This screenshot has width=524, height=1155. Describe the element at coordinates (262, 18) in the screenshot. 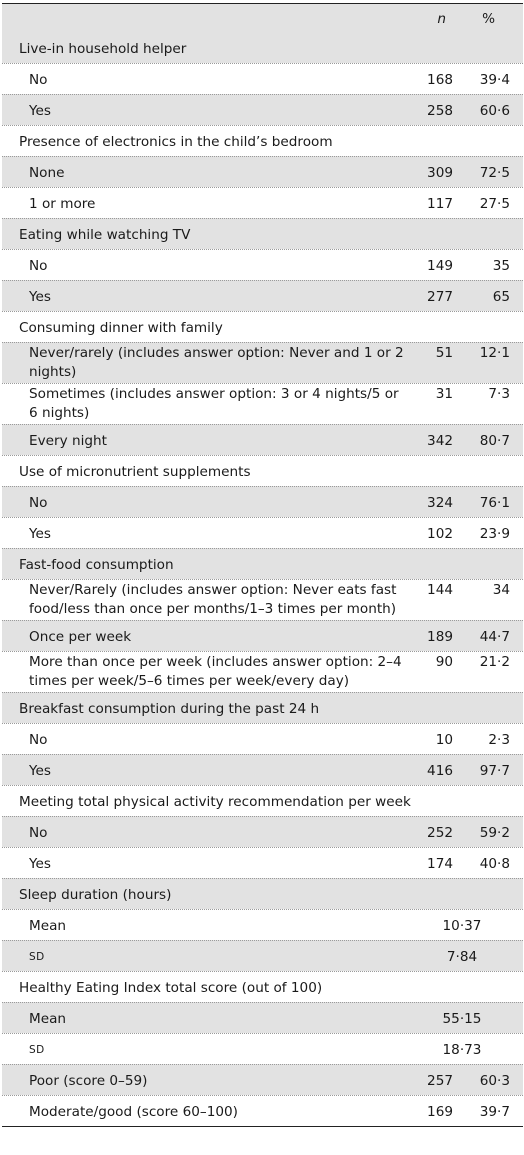

I see `table-header: n %` at that location.